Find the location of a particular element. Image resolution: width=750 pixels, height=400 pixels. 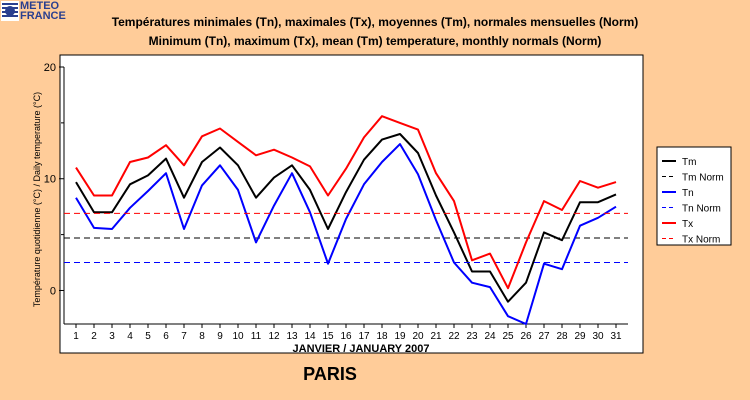

x-tick-label: 31 is located at coordinates (616, 336).